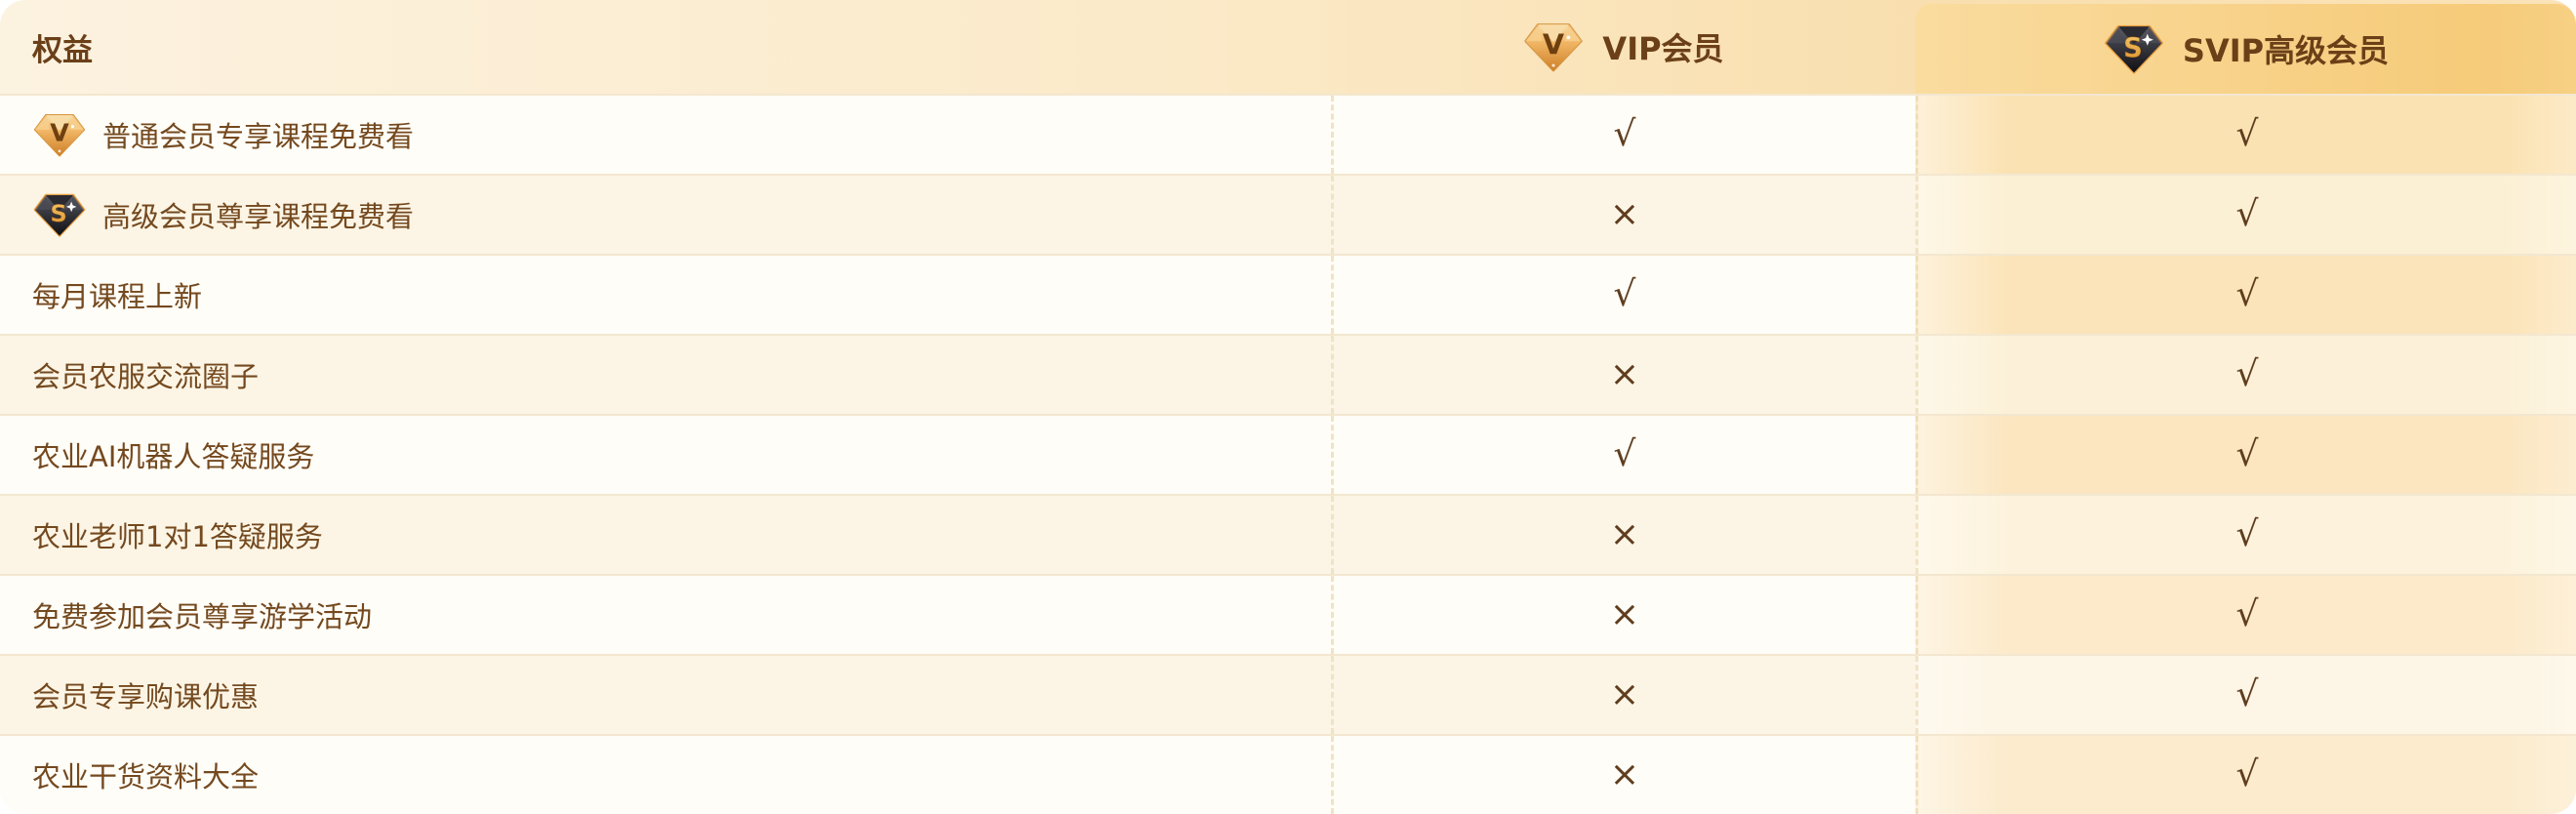  I want to click on table-row: 农业干货资料大全 × √, so click(1288, 774).